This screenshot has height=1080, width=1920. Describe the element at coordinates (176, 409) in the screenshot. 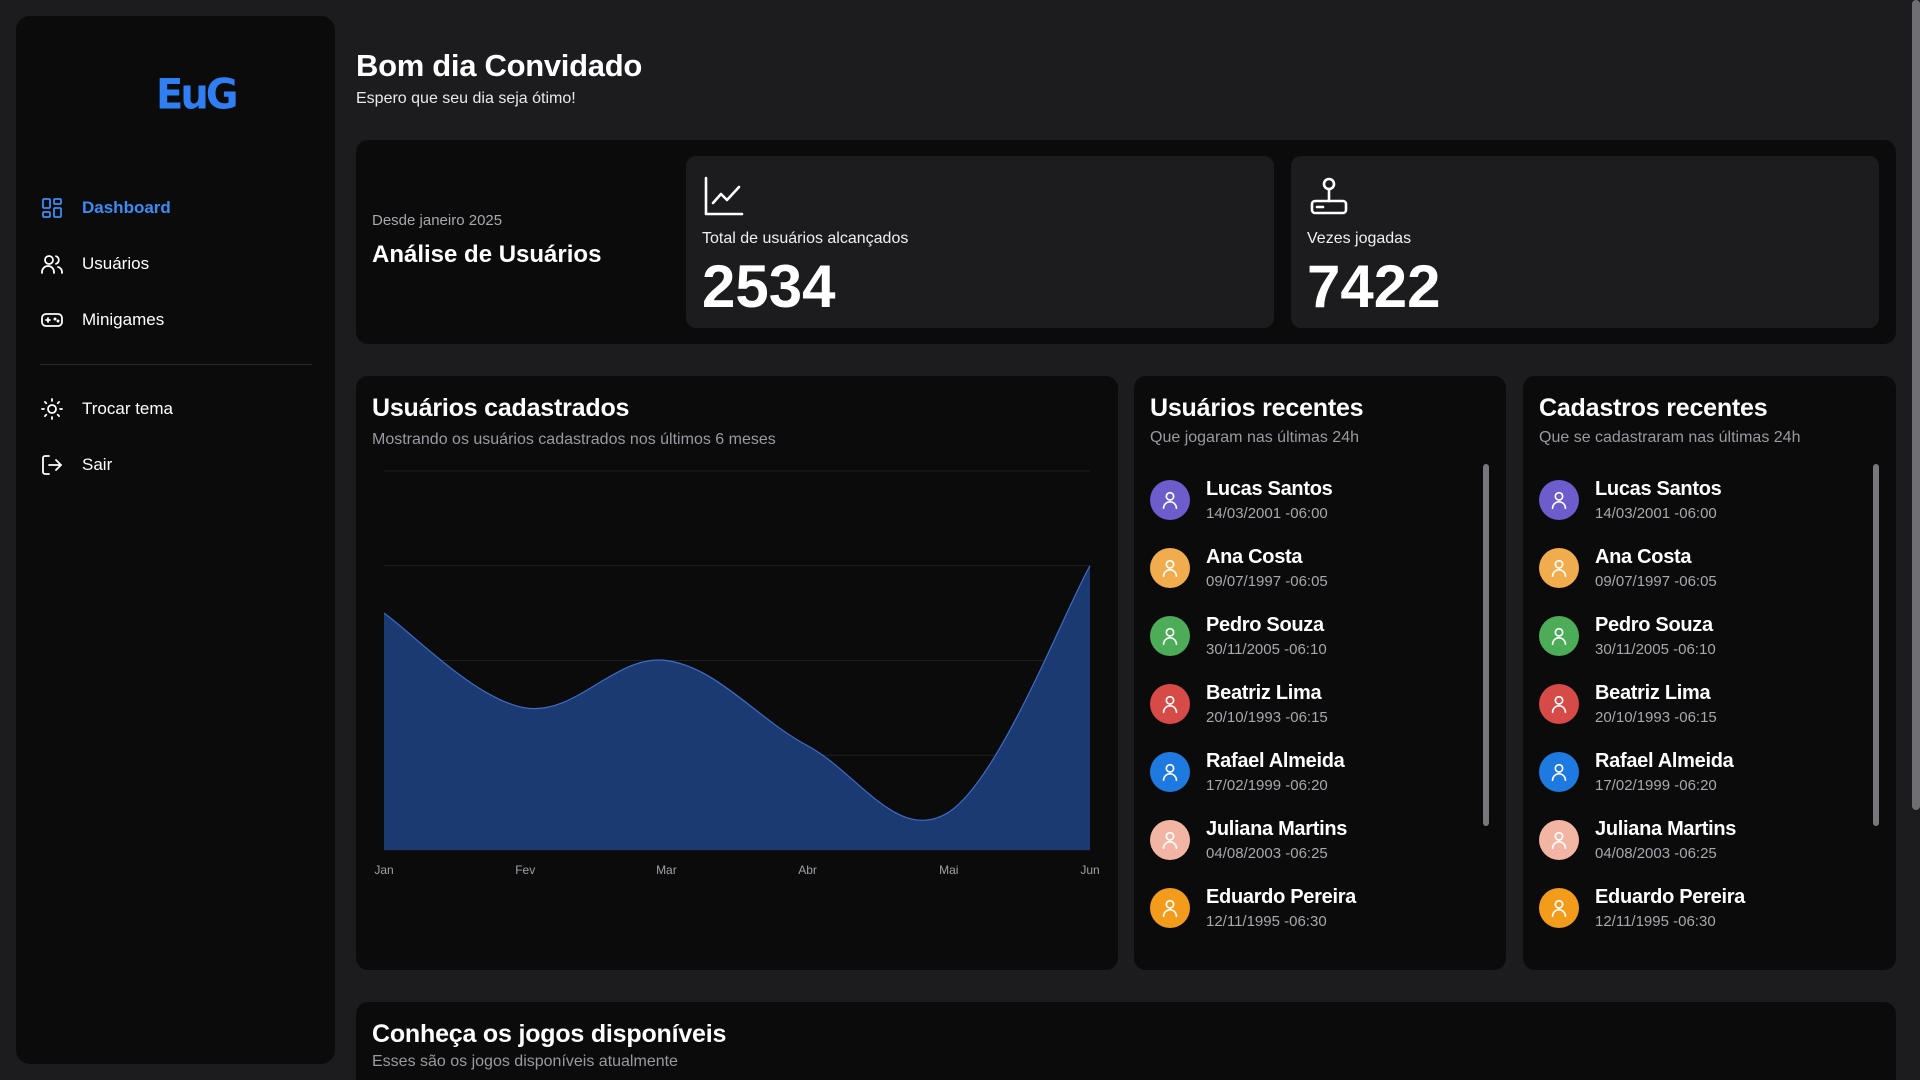

I see `sidebar-item-trocar-tema: Trocar tema` at that location.